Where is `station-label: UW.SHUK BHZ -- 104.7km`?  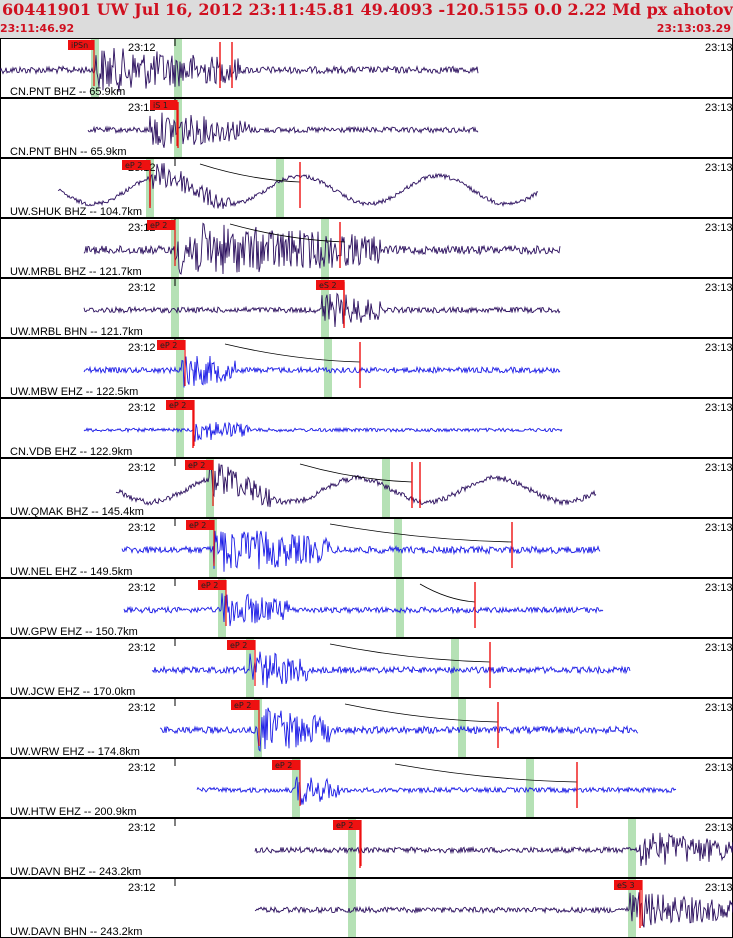 station-label: UW.SHUK BHZ -- 104.7km is located at coordinates (76, 212).